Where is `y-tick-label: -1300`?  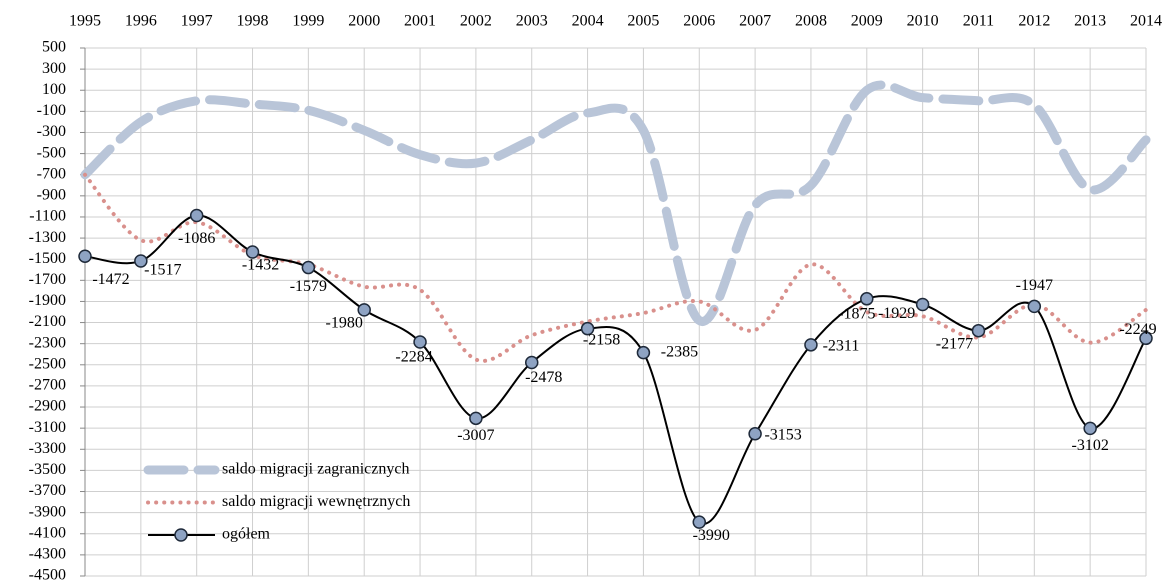 y-tick-label: -1300 is located at coordinates (47, 237).